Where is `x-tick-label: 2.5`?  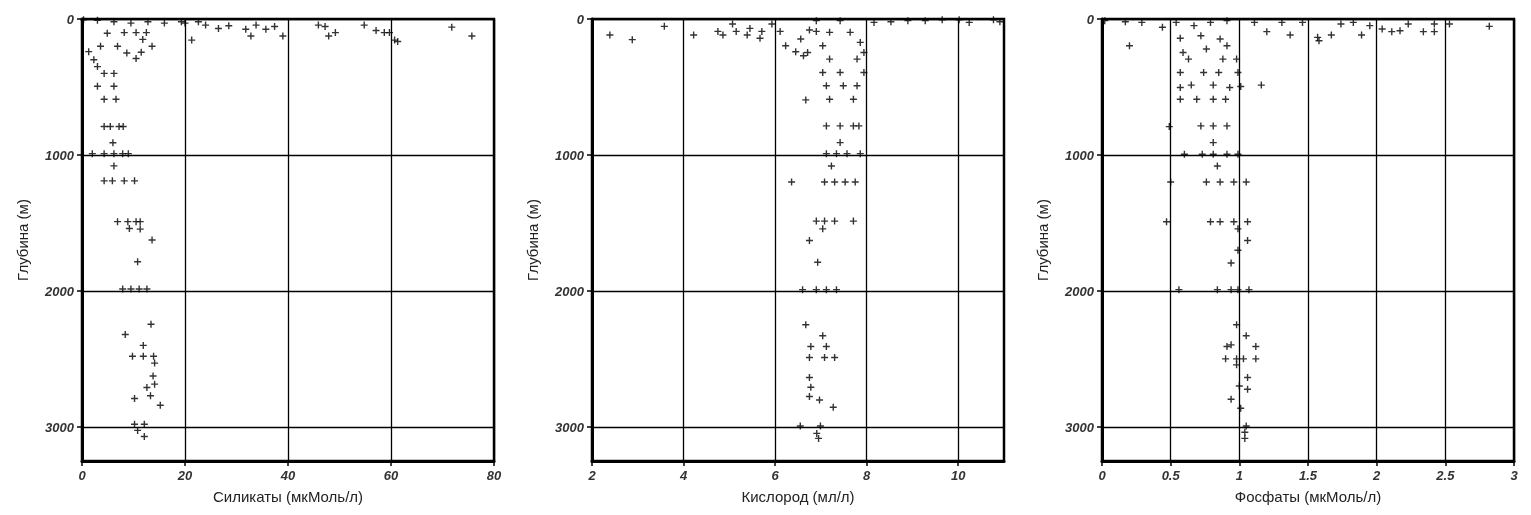
x-tick-label: 2.5 is located at coordinates (1445, 475).